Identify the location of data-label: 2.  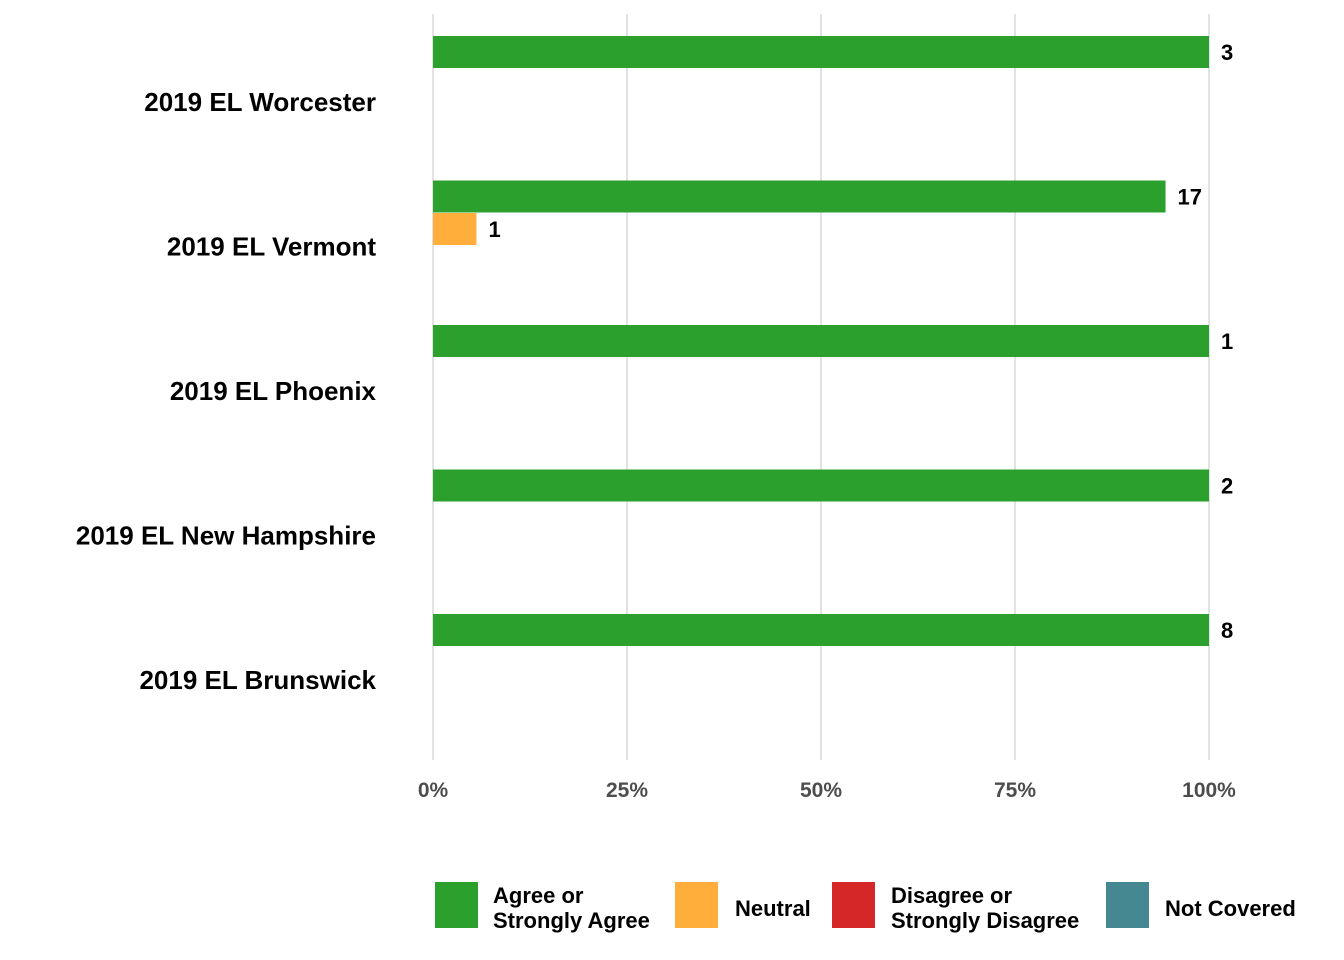
(1227, 486).